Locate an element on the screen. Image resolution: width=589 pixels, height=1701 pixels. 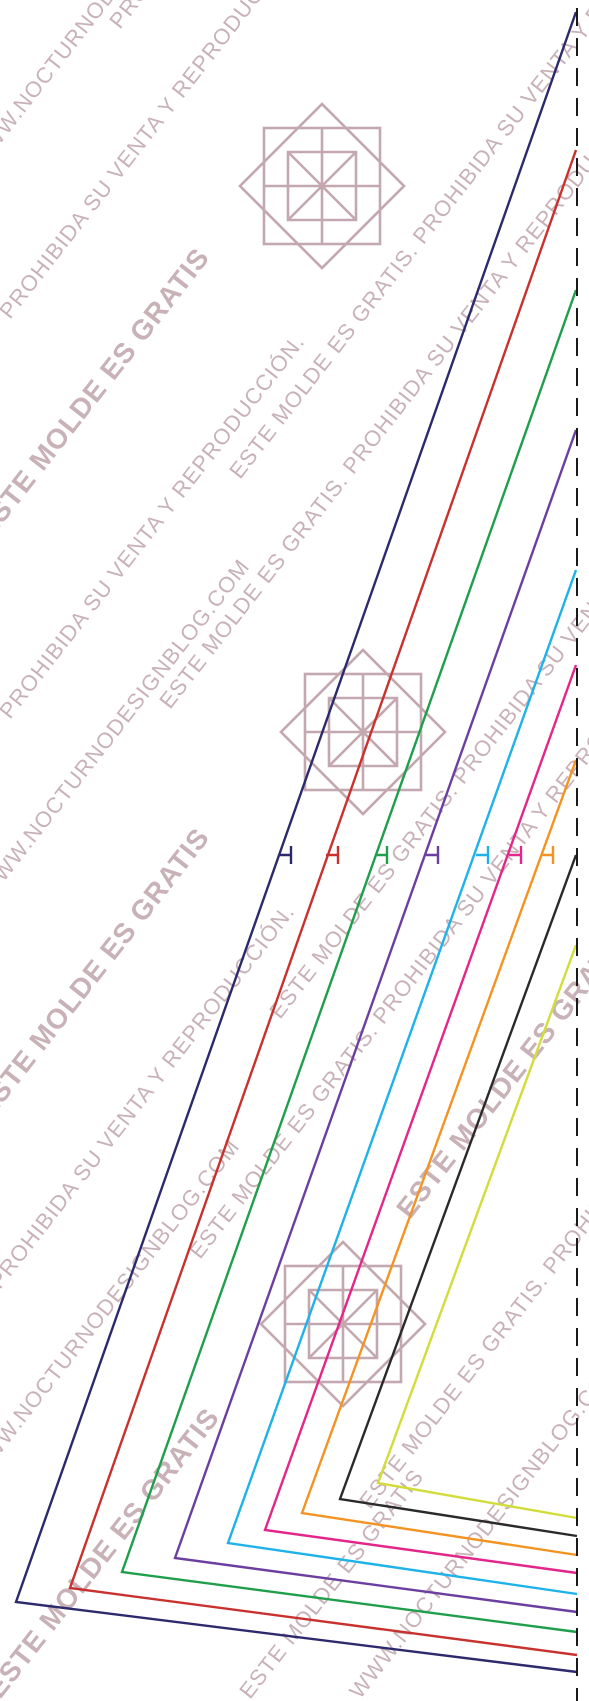
watermark-text-9: ESTE MOLDE ES GRATIS is located at coordinates (108, 973).